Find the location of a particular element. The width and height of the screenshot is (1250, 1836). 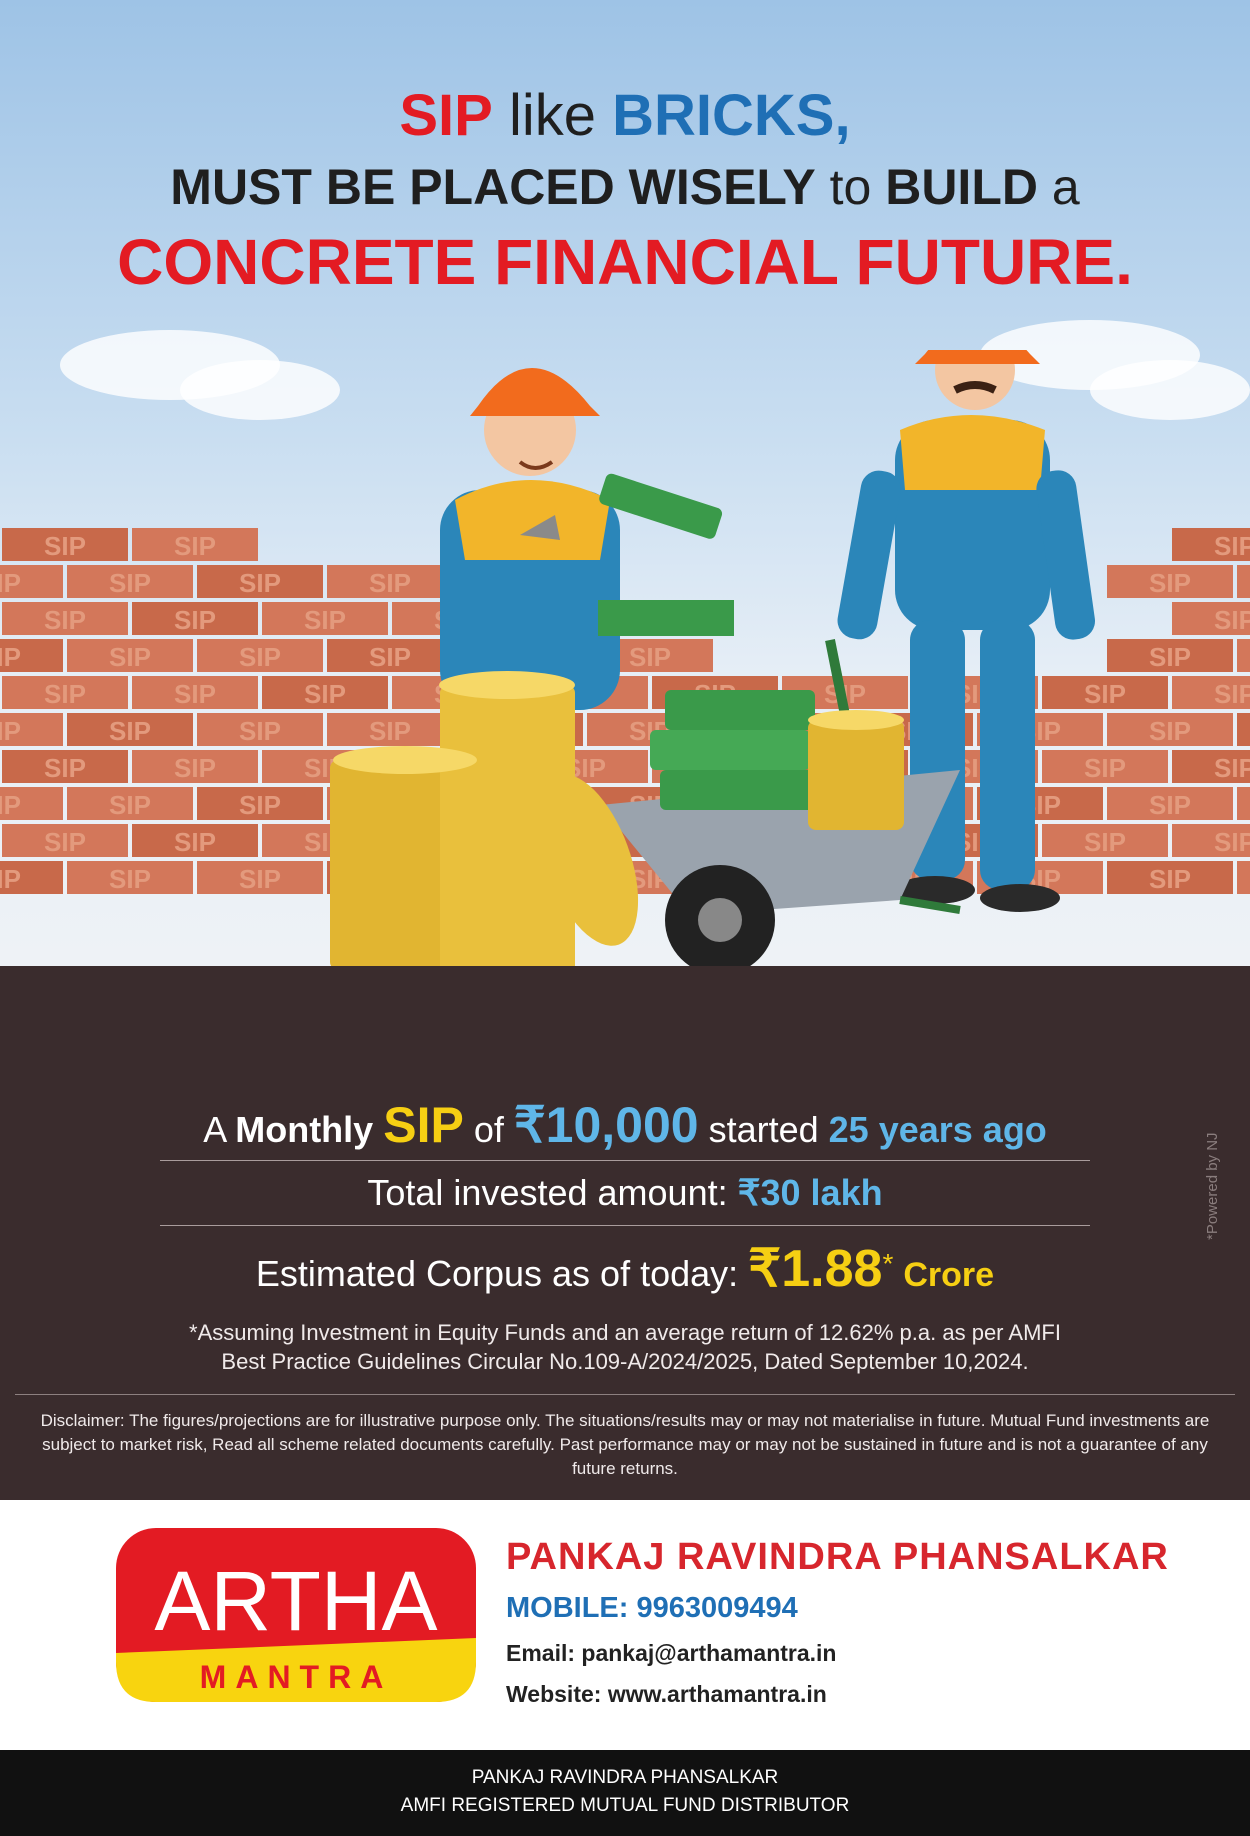

worker-right-illustration is located at coordinates (966, 631).